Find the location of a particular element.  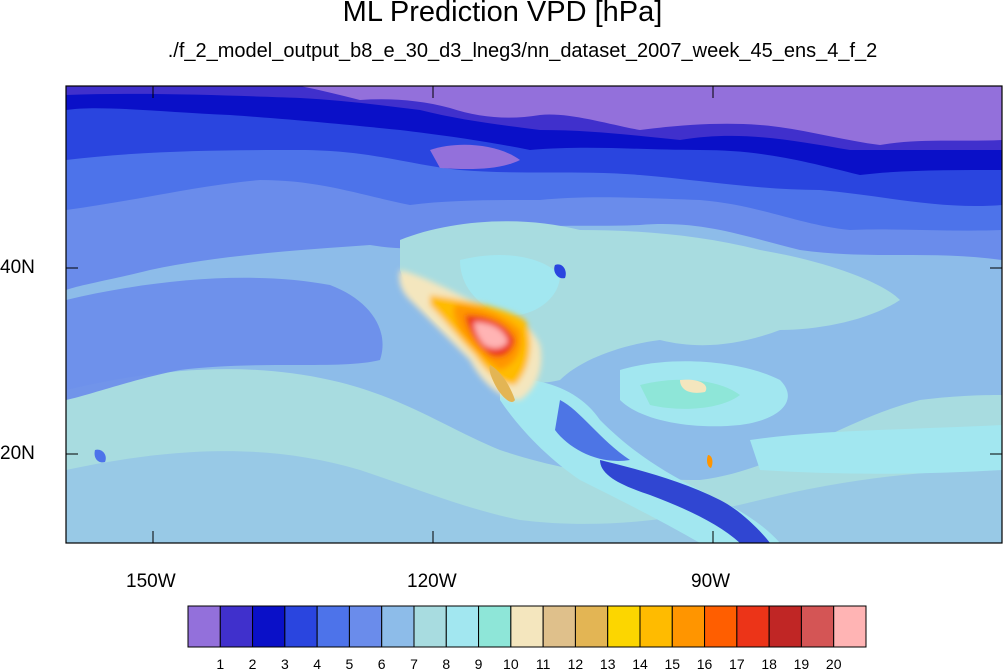

colorbar-label: 17 is located at coordinates (737, 664).